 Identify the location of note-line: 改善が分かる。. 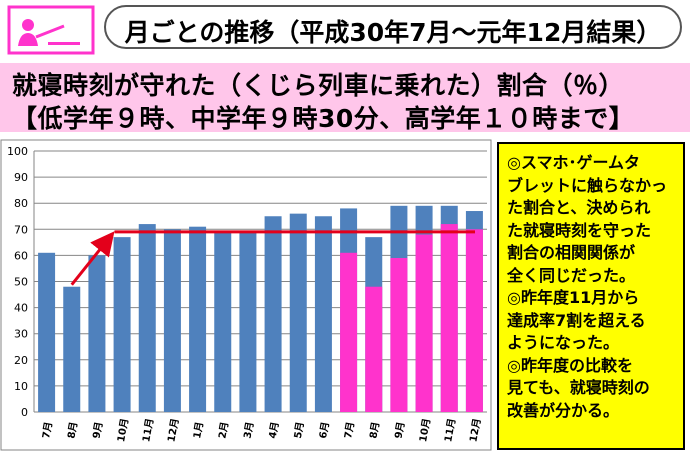
(563, 410).